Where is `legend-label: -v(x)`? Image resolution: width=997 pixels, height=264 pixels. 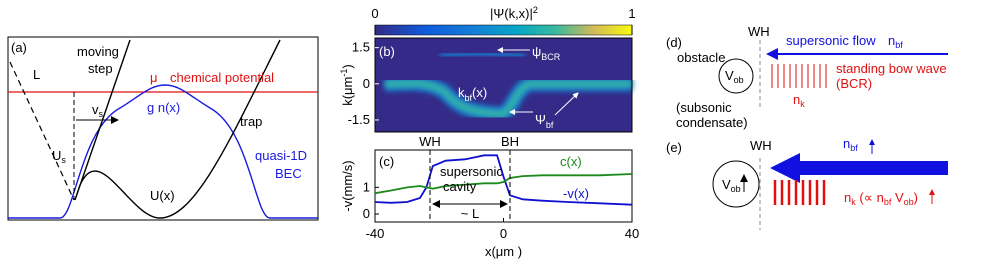 legend-label: -v(x) is located at coordinates (576, 193).